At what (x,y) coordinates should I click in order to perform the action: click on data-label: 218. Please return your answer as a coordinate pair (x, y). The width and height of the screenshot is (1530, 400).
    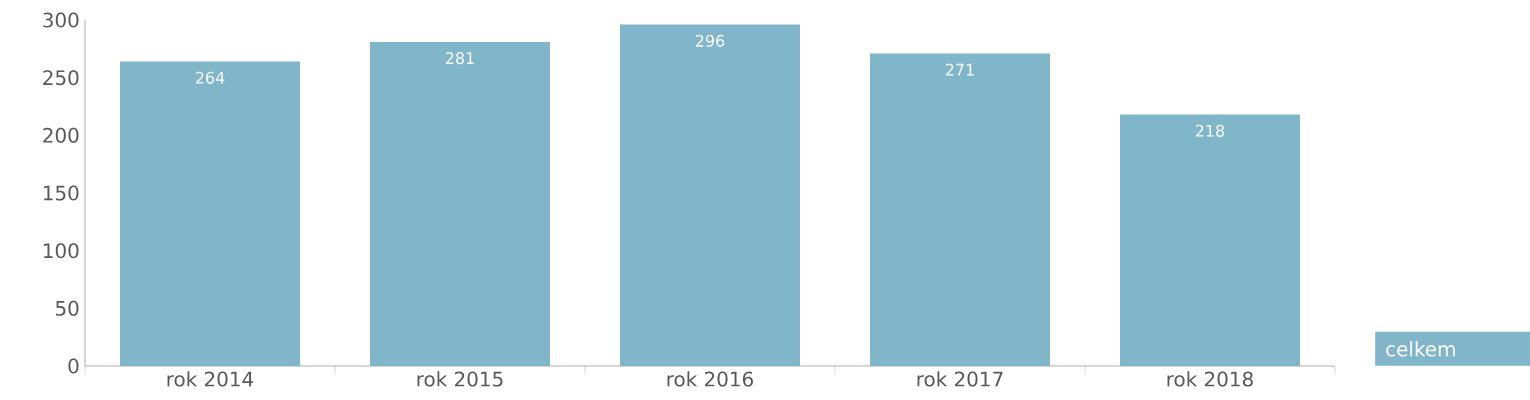
    Looking at the image, I should click on (1210, 130).